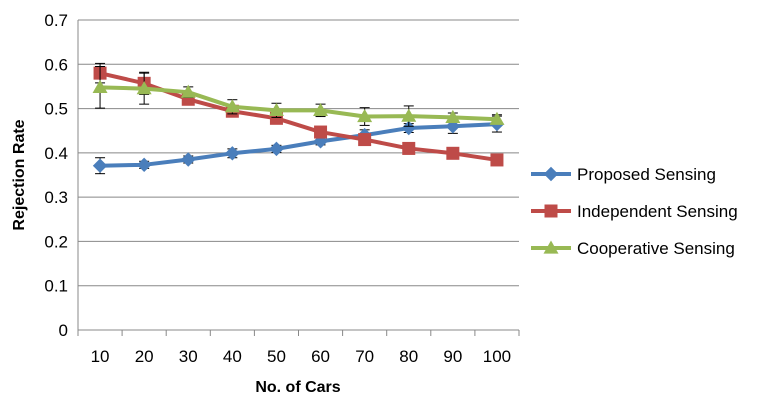  I want to click on legend-entry: Proposed Sensing, so click(623, 174).